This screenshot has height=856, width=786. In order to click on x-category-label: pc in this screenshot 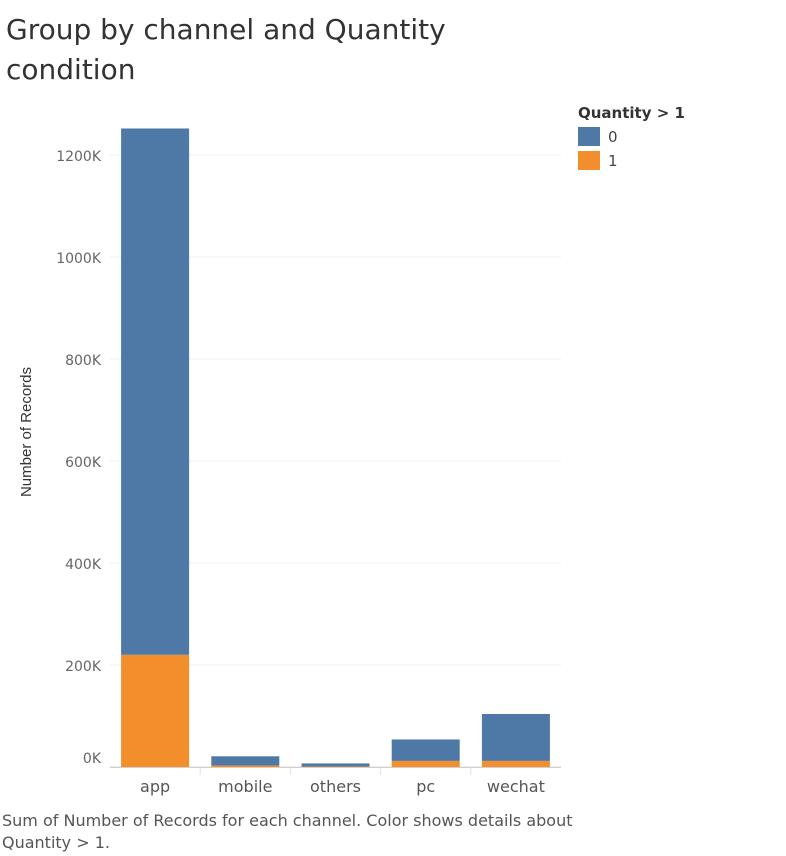, I will do `click(425, 786)`.